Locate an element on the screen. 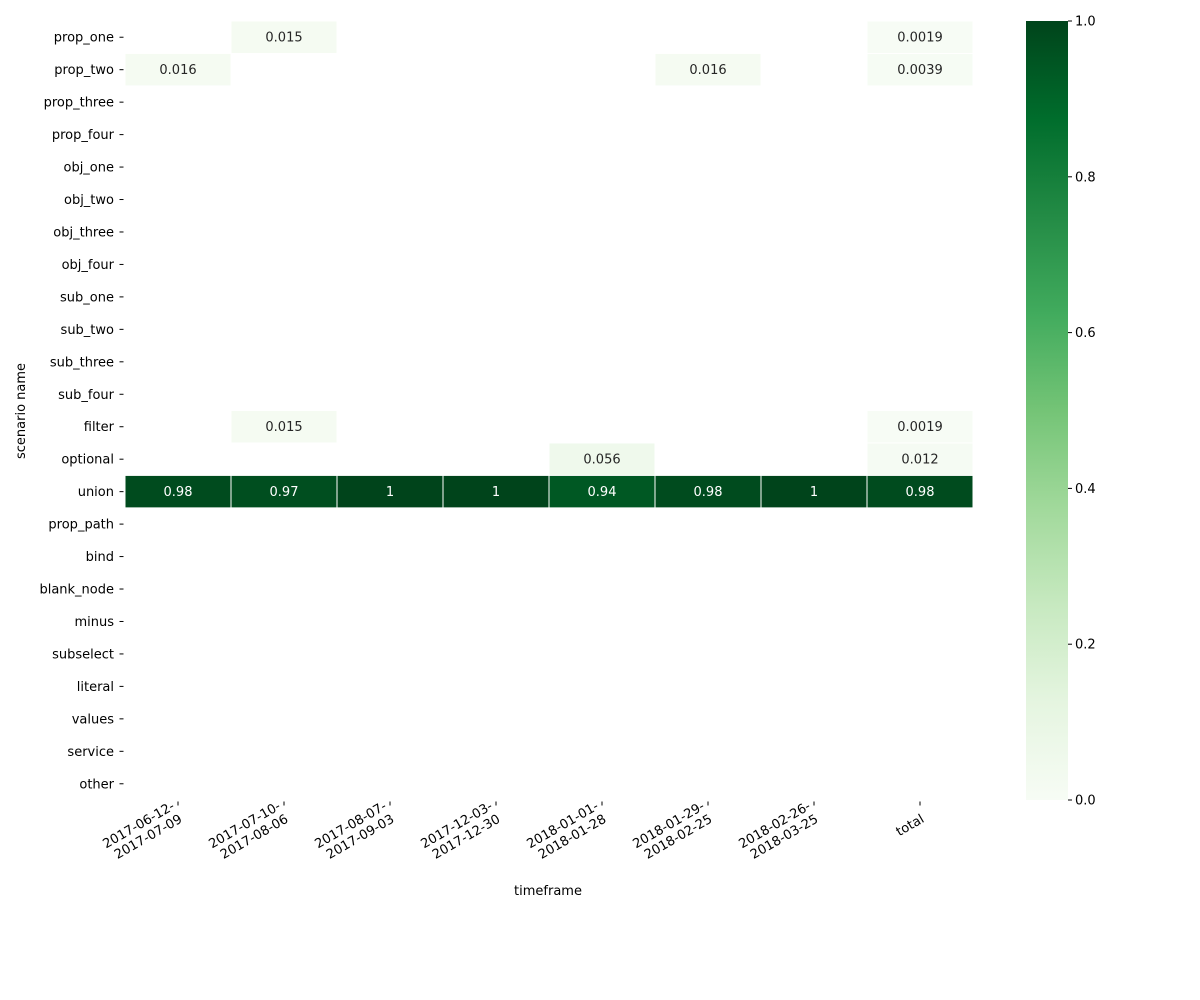  x-tick-label: 2018-01-29-2018-02-25 is located at coordinates (673, 831).